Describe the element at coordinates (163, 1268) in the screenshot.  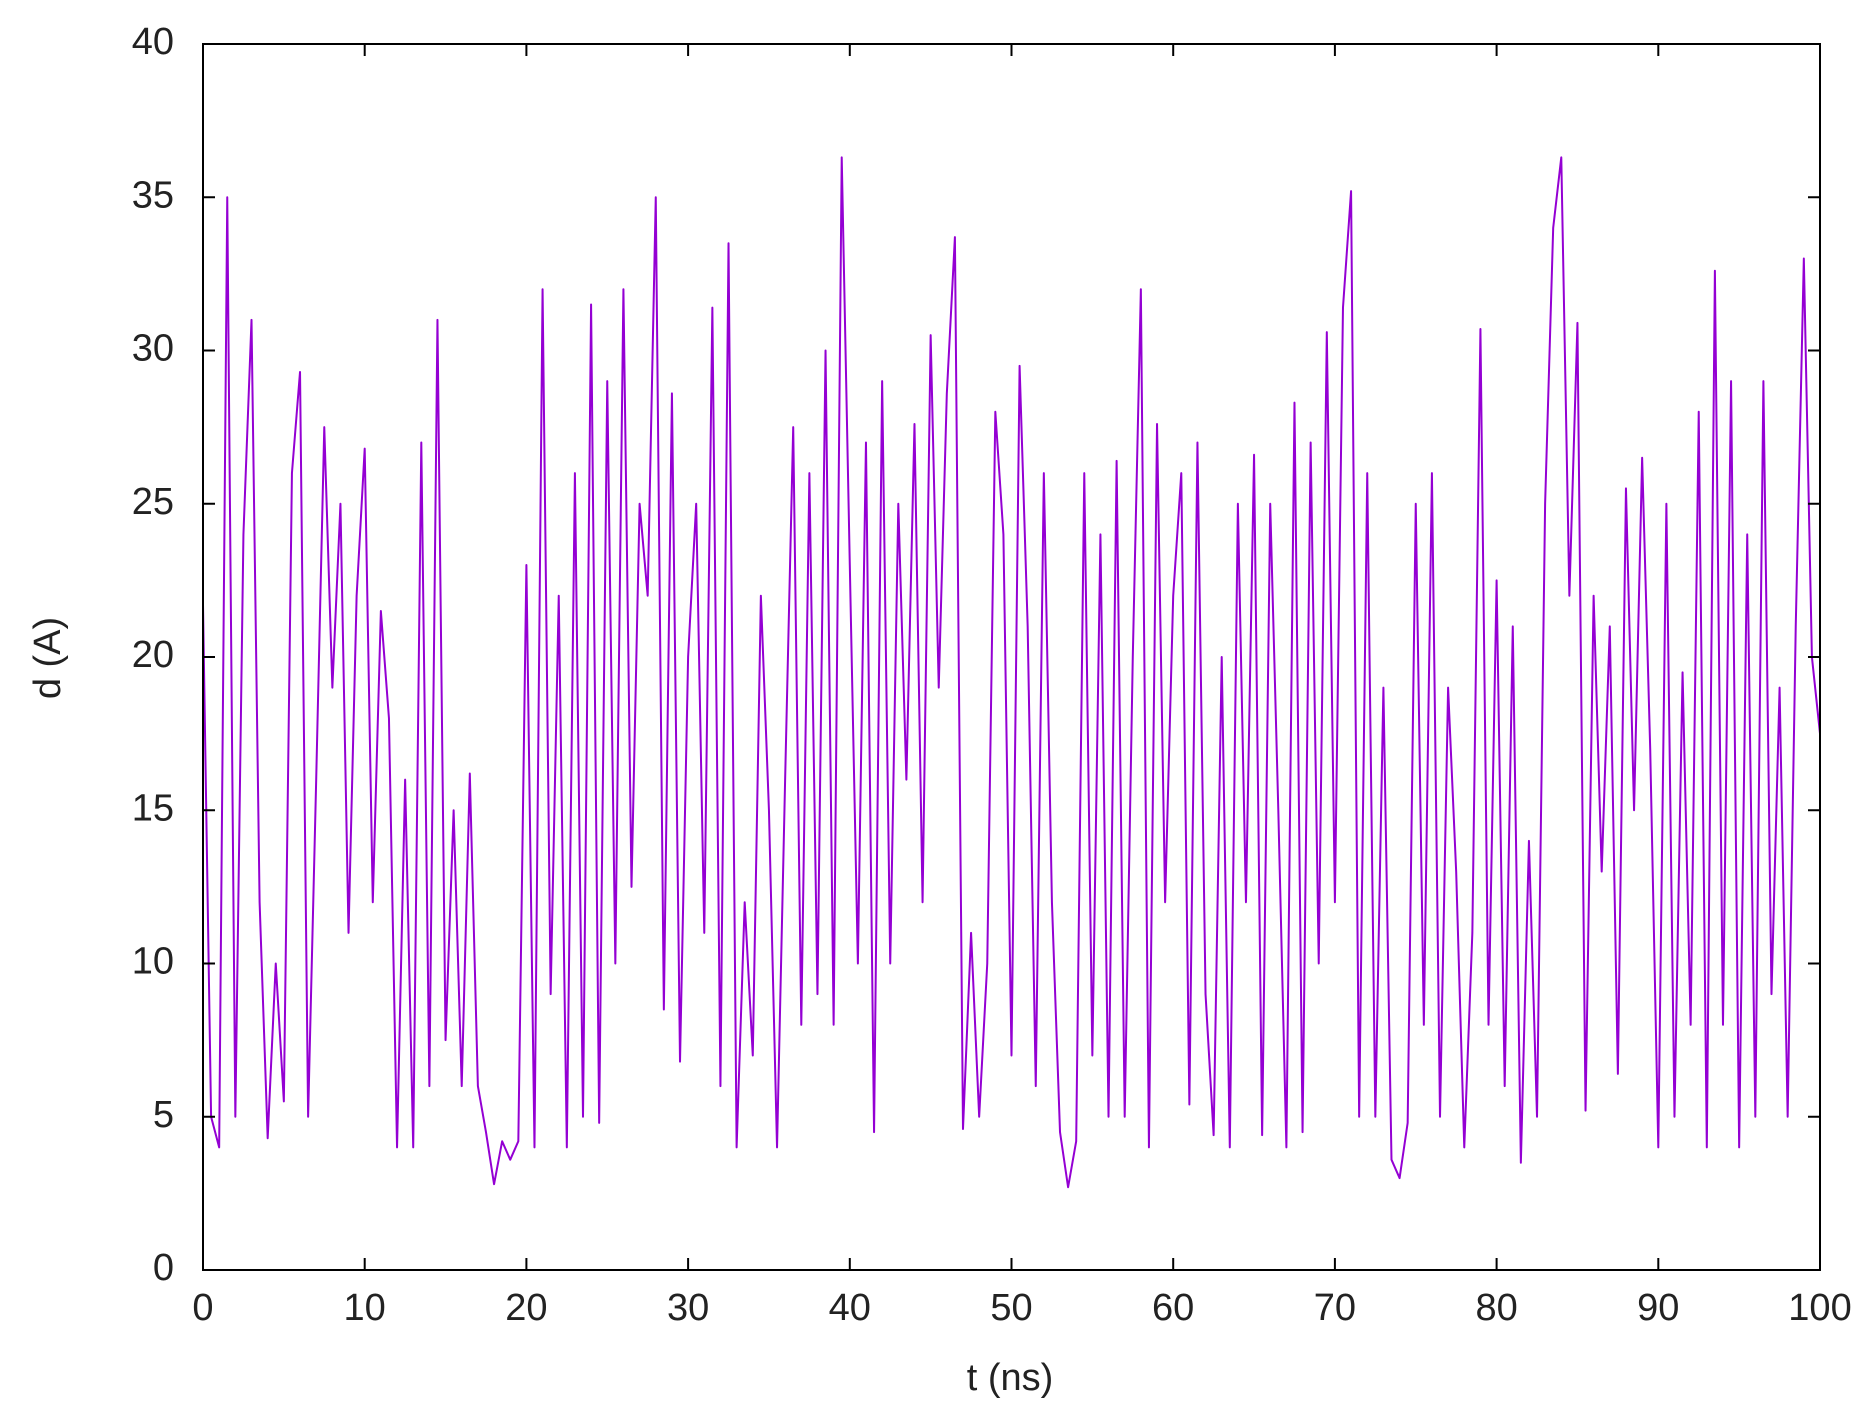
I see `y-tick-label: 0` at that location.